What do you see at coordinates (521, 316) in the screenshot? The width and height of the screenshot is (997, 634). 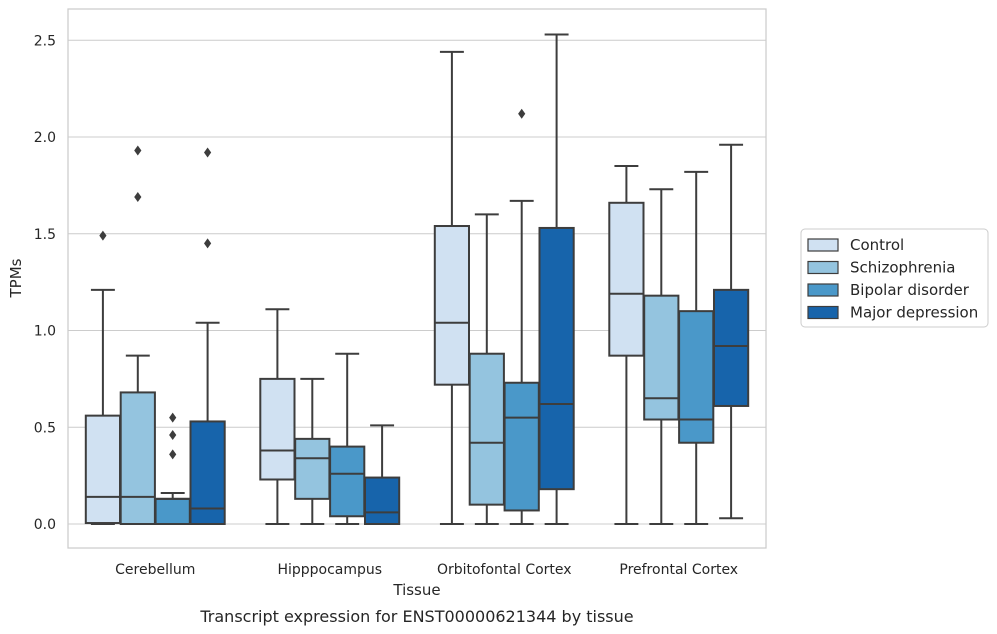 I see `box-orbitofontal-cortex-bipolar-disorder` at bounding box center [521, 316].